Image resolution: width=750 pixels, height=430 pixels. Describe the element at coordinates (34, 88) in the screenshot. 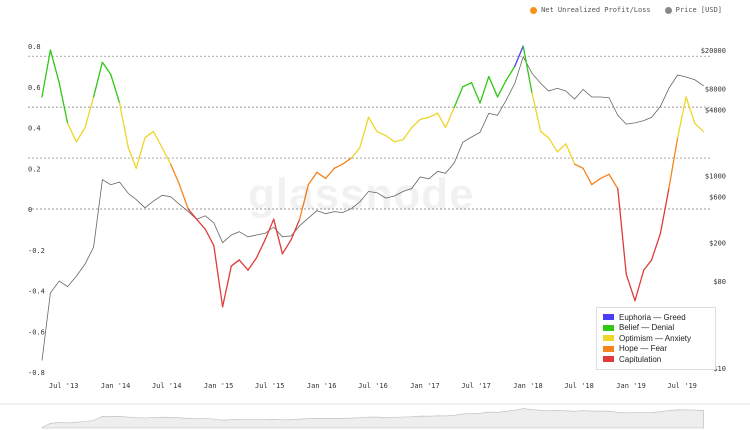

I see `left-tick-label: 0.6` at that location.